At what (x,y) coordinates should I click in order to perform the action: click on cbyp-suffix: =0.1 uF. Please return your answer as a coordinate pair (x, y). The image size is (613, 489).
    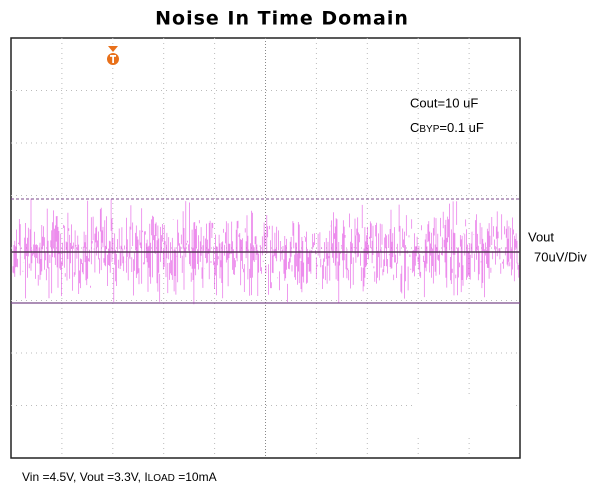
    Looking at the image, I should click on (461, 127).